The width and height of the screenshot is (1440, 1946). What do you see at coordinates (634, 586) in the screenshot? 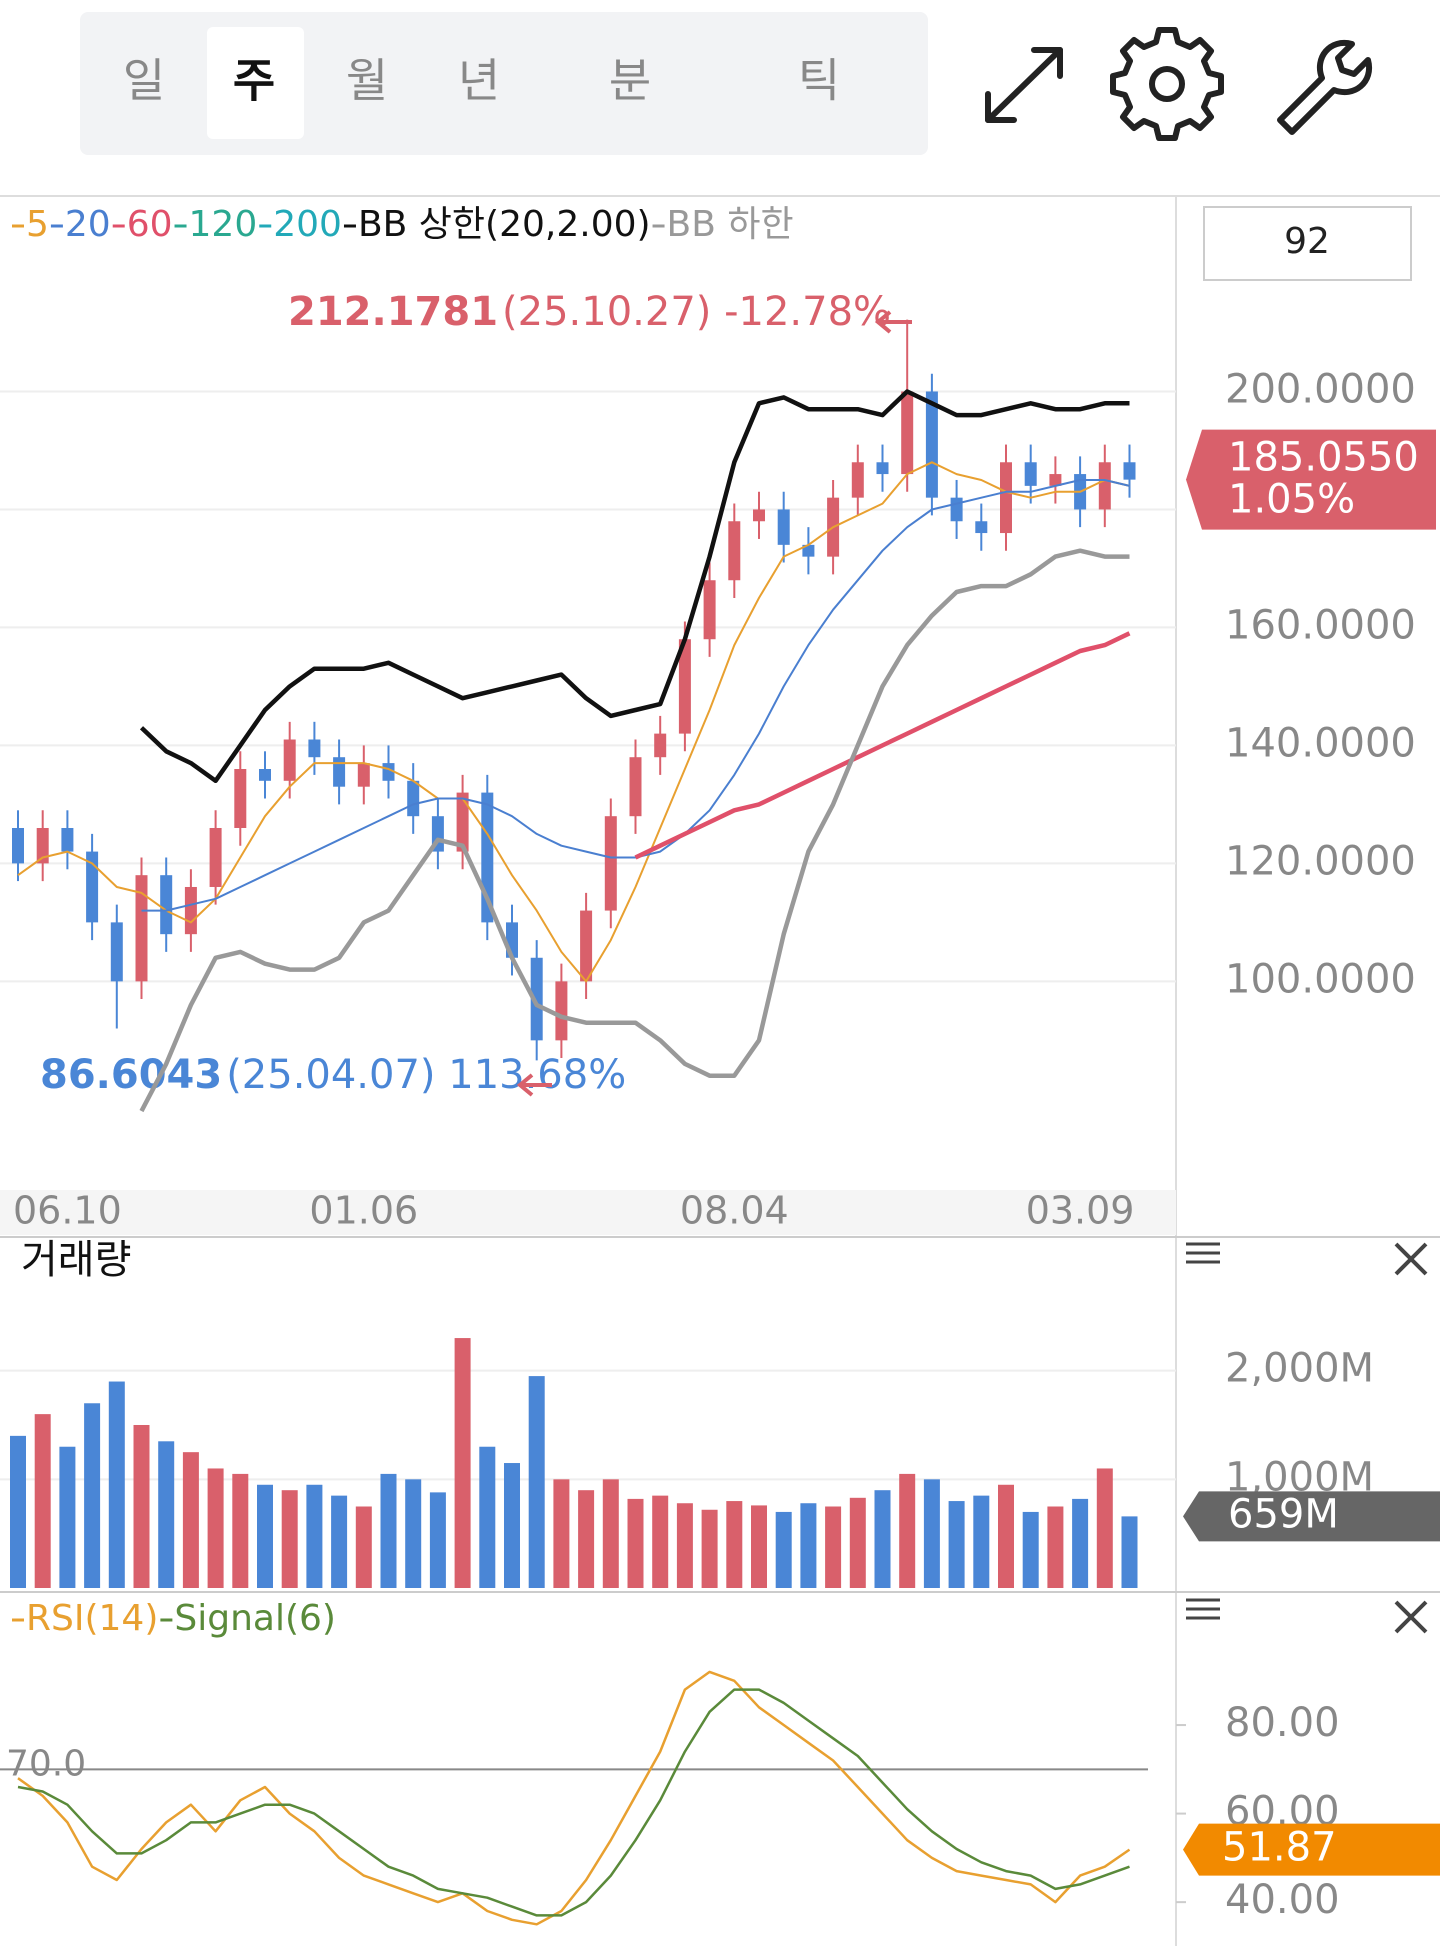
I see `indicator-line` at bounding box center [634, 586].